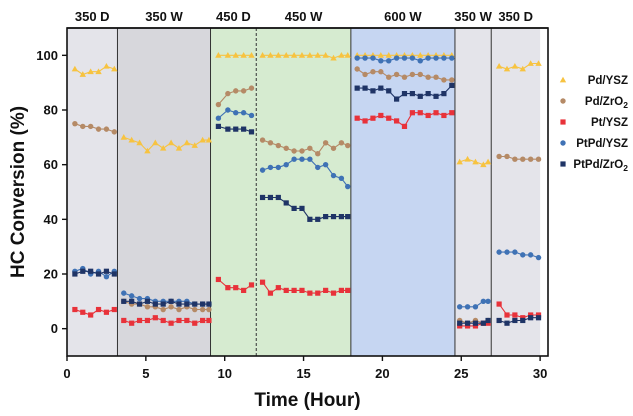 This screenshot has height=416, width=633. I want to click on y-tick-label-4: 80, so click(51, 110).